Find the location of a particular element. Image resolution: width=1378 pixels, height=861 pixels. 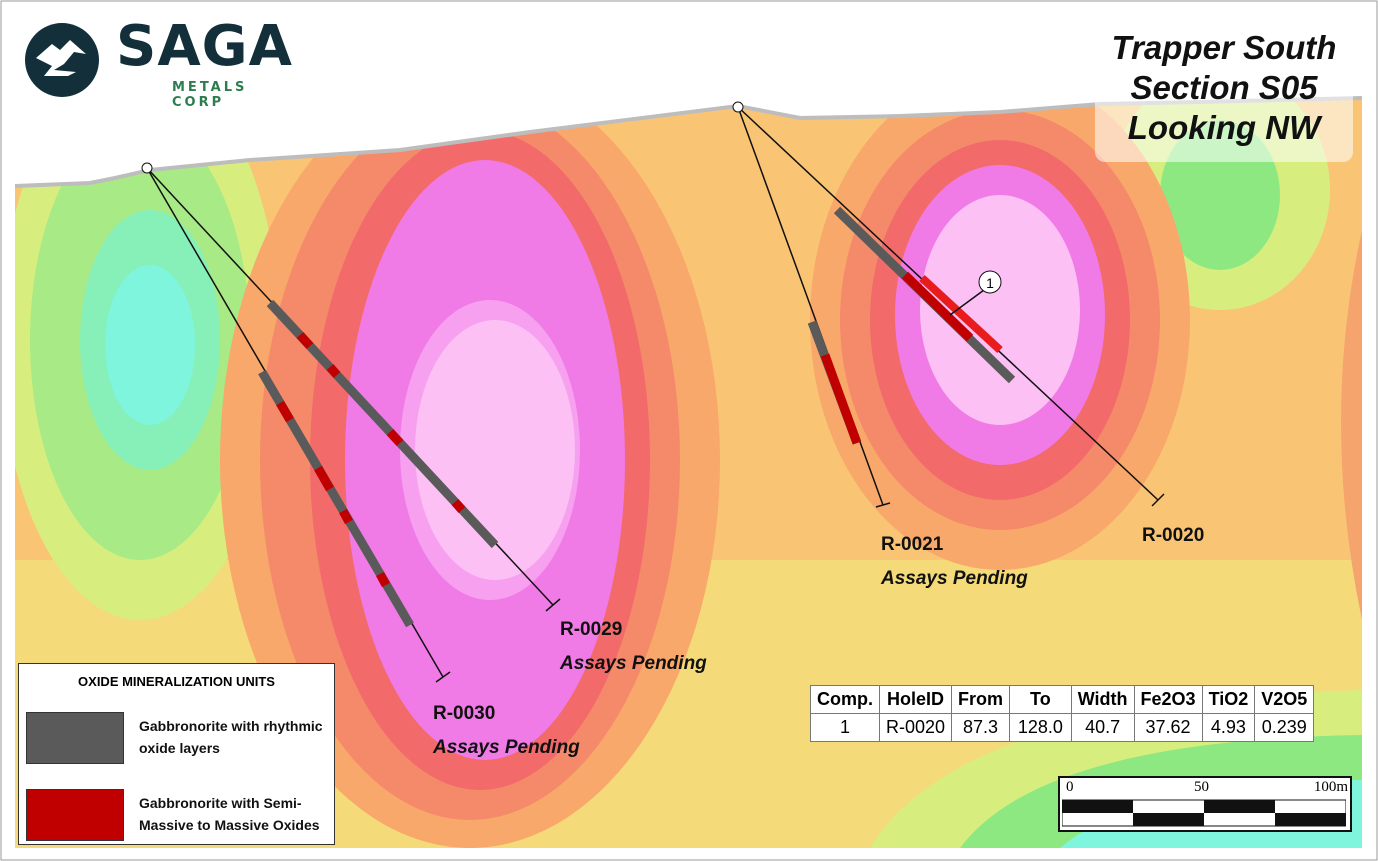

composite-leader is located at coordinates (967, 302).